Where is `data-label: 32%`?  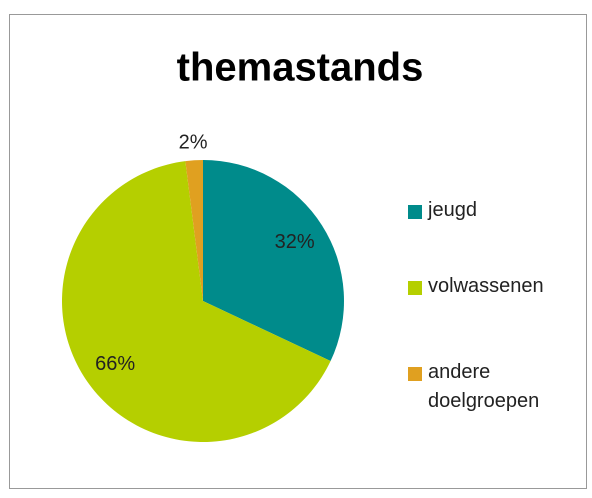 data-label: 32% is located at coordinates (295, 242).